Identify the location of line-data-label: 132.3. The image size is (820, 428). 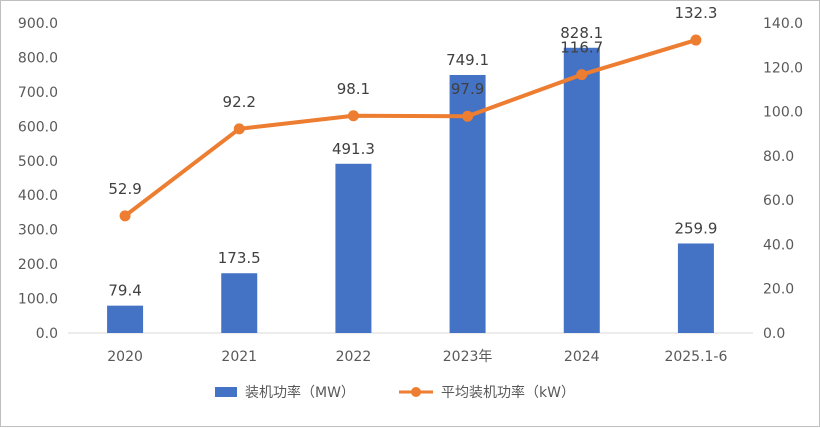
(695, 13).